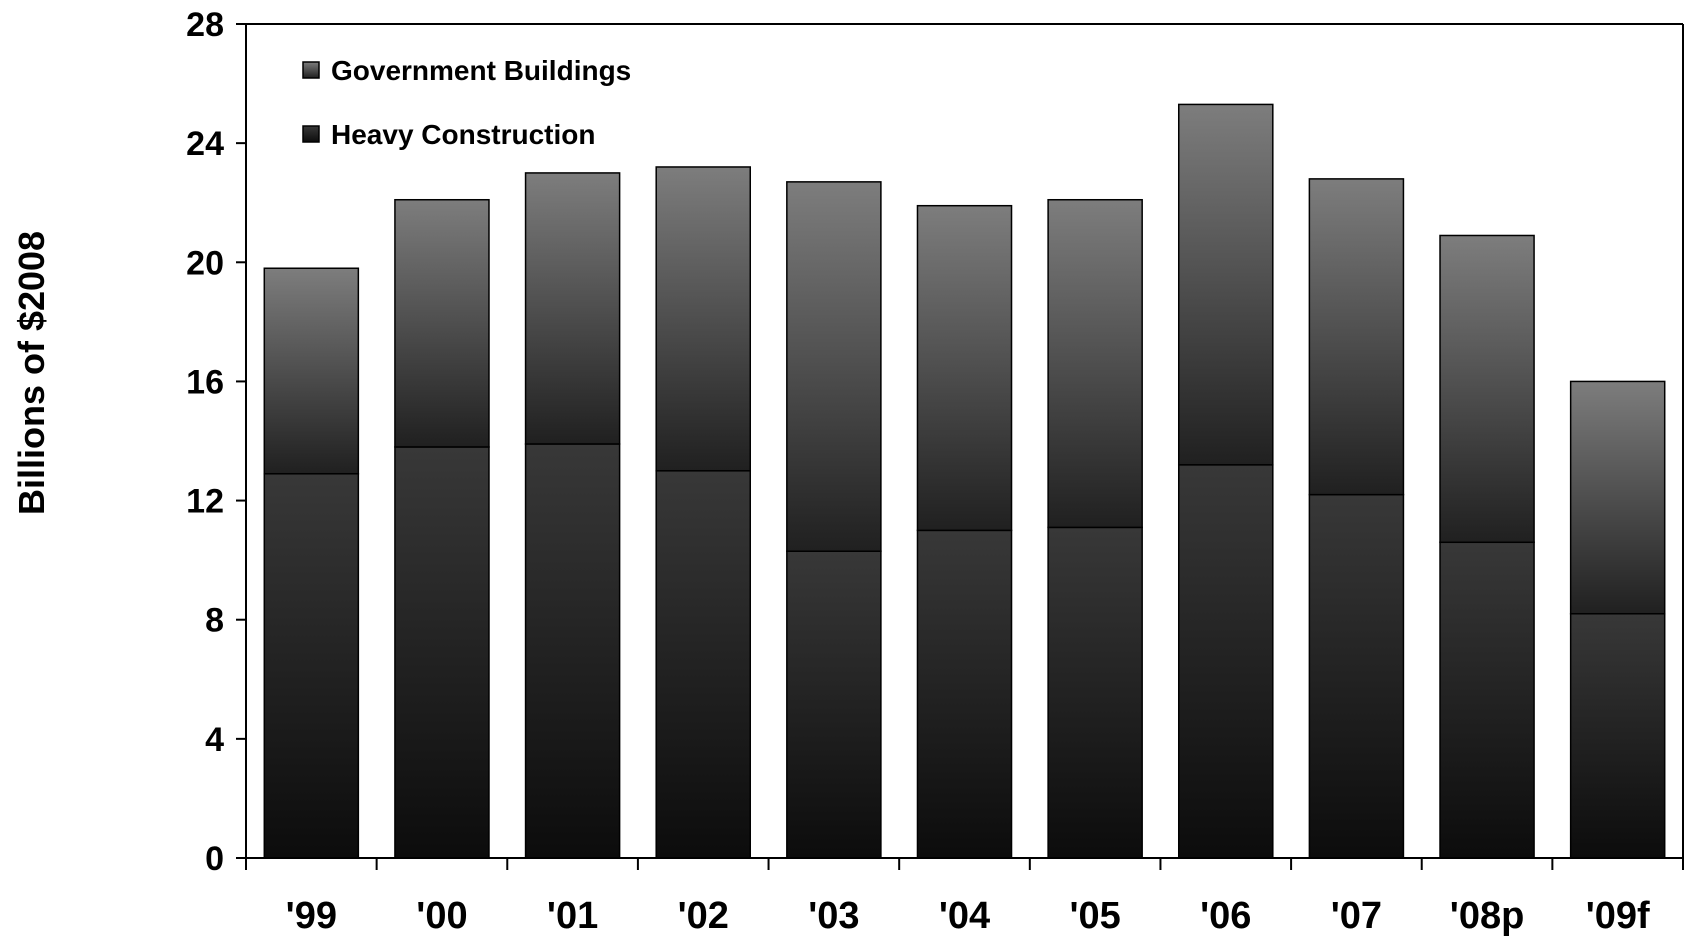 Image resolution: width=1691 pixels, height=940 pixels. I want to click on legend-swatch-government-buildings, so click(311, 70).